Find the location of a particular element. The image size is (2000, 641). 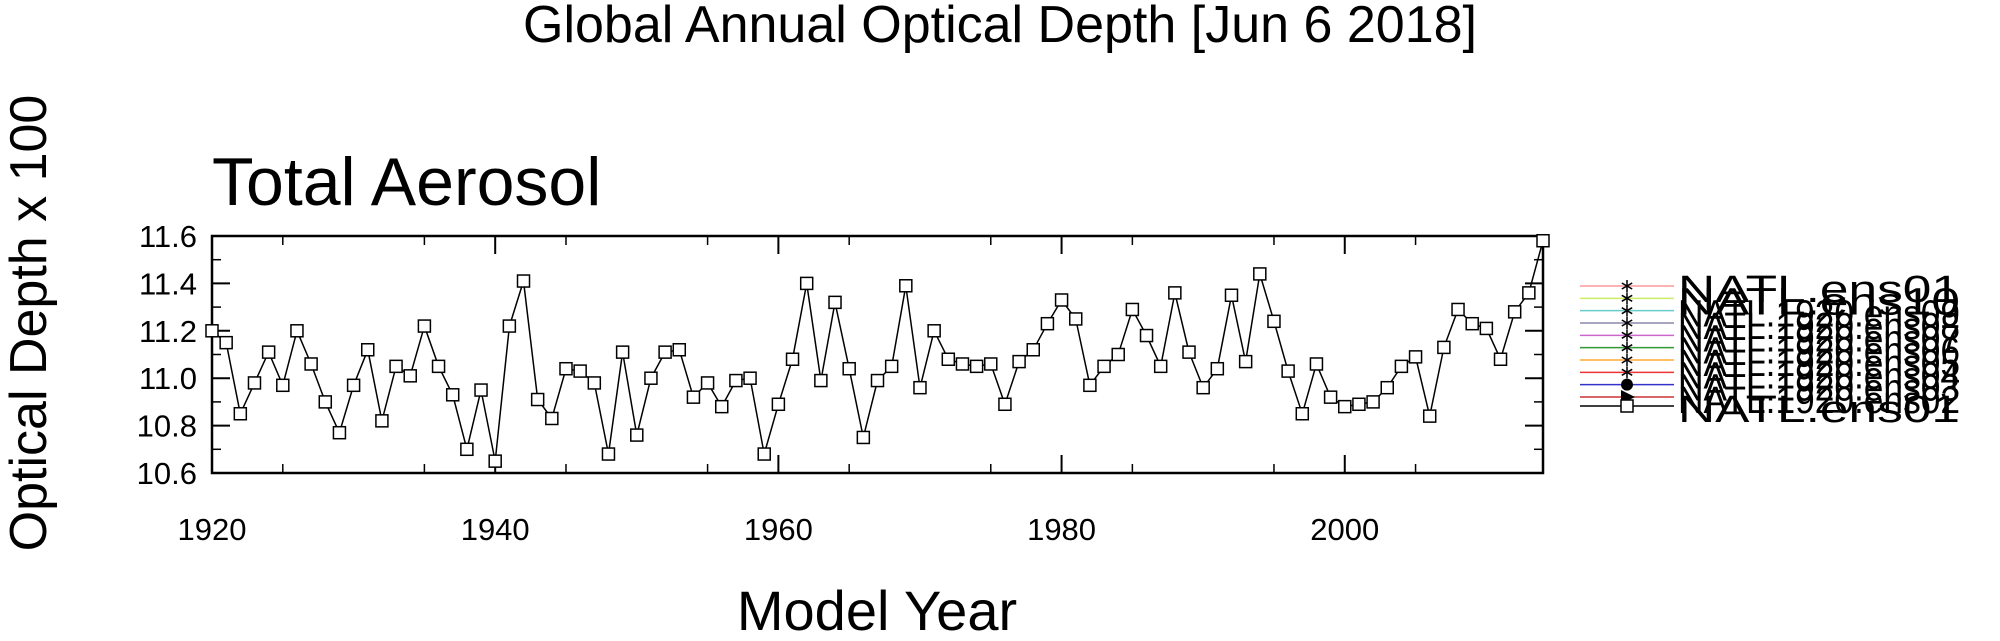

x-axis-label: Model Year is located at coordinates (877, 610).